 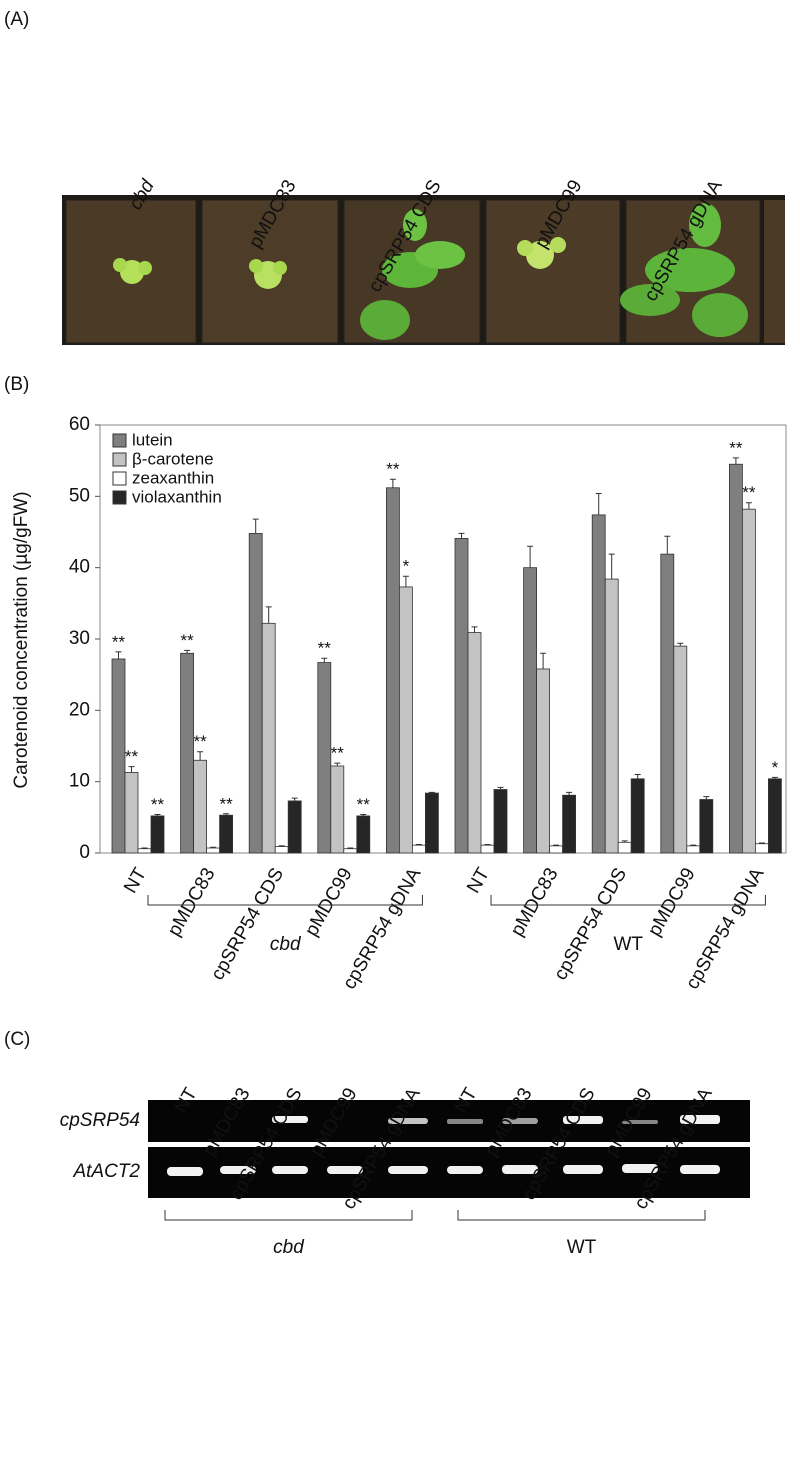 I want to click on y-tick-label: 0, so click(x=84, y=852).